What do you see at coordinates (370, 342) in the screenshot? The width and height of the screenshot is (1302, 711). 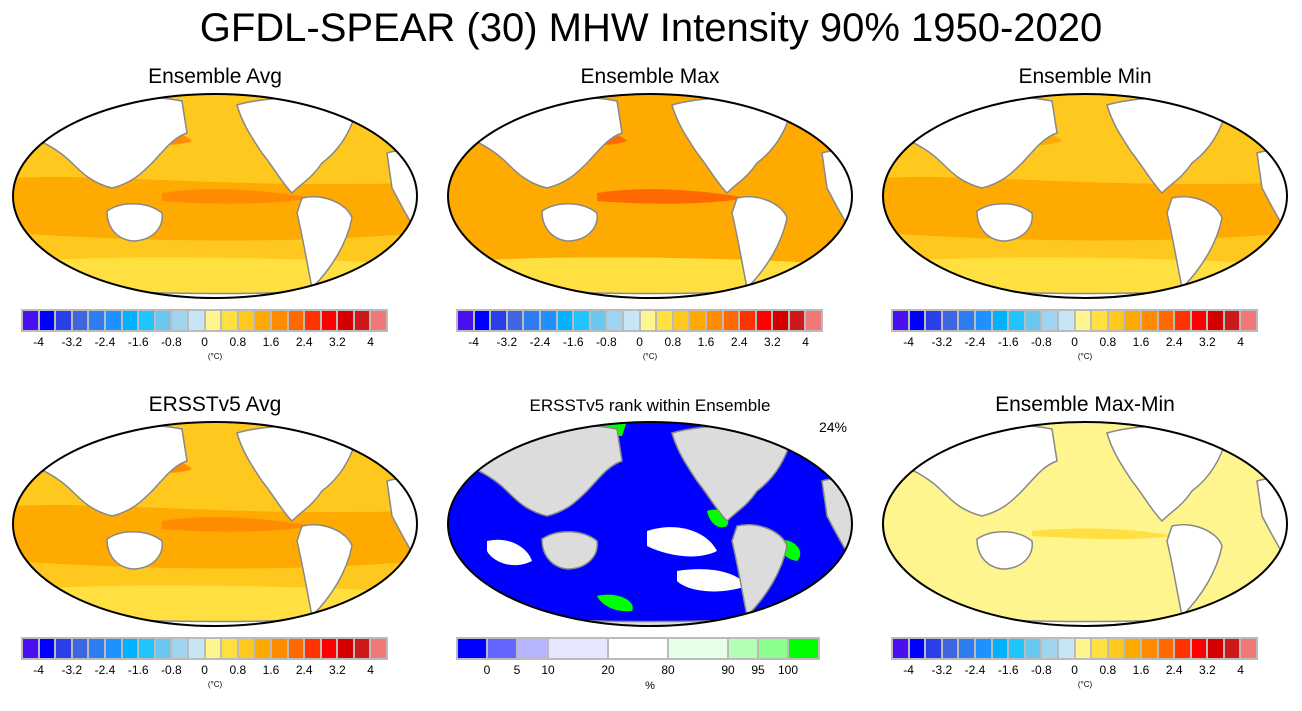 I see `colorbar-tick-label: 4` at bounding box center [370, 342].